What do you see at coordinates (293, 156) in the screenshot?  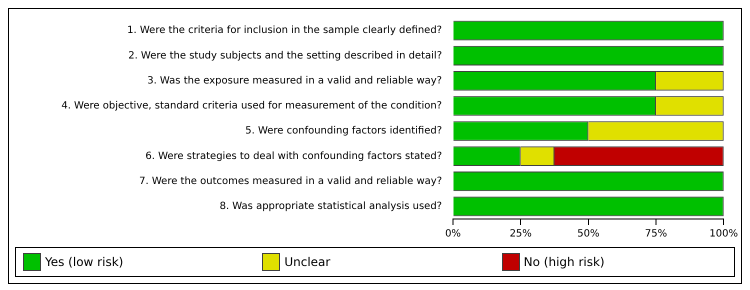 I see `y-tick-label: 6. Were strategies to deal with confounding factors stated?` at bounding box center [293, 156].